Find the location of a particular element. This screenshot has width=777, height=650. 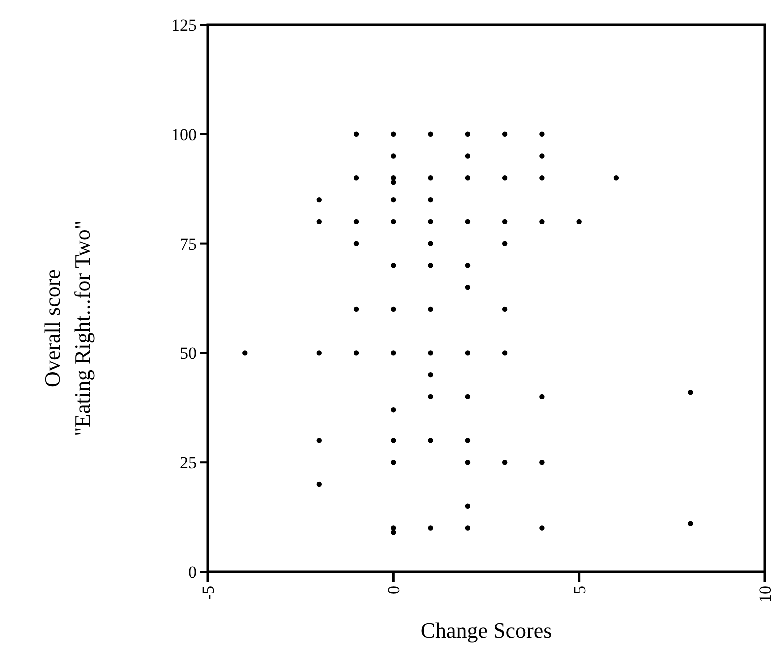

y-tick-label: 100 is located at coordinates (184, 134).